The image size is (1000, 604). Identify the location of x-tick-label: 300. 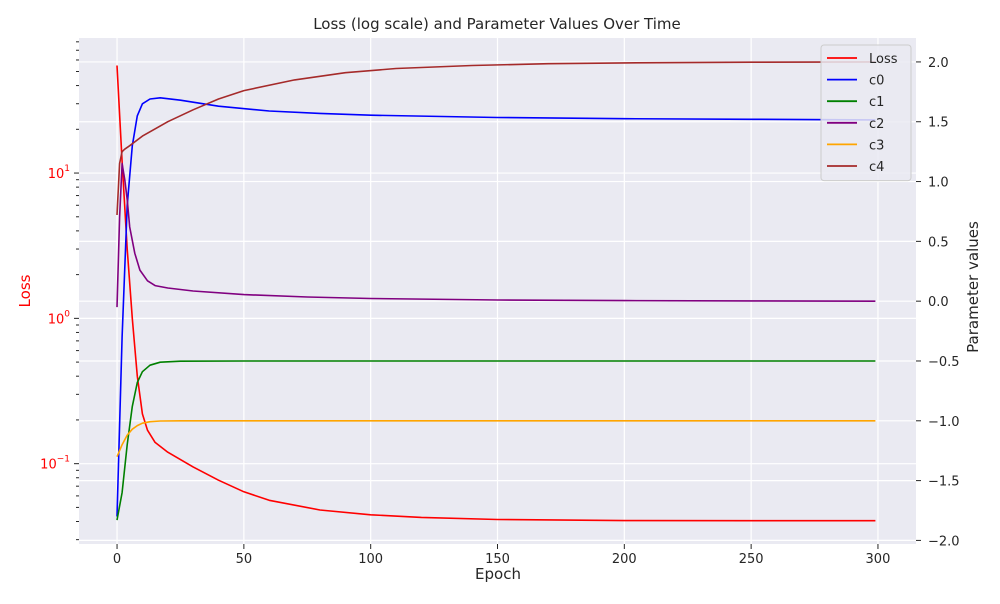
(878, 559).